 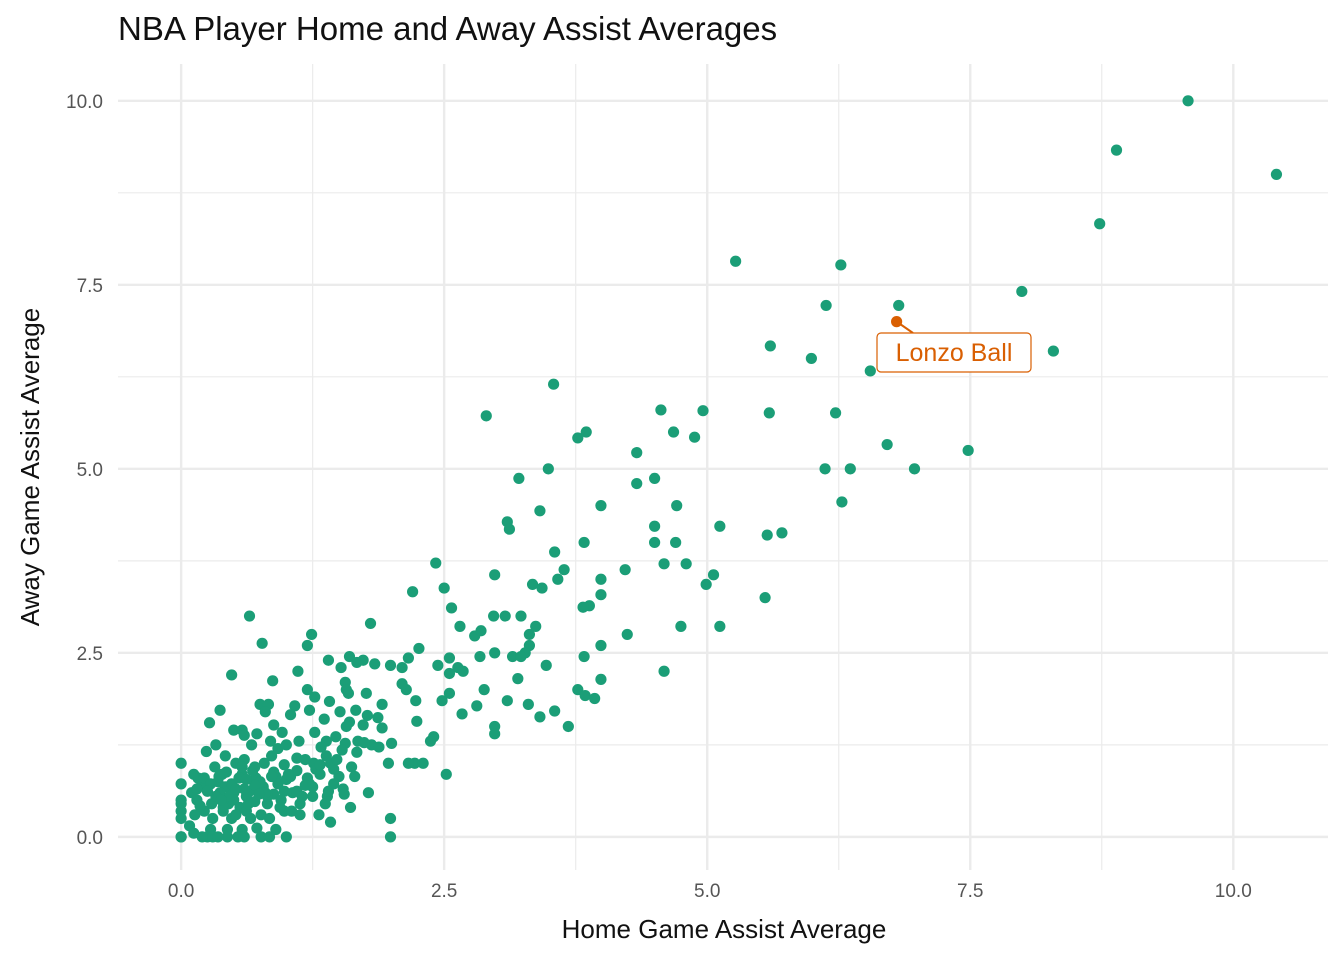 What do you see at coordinates (84, 102) in the screenshot?
I see `y-tick-label: 10.0` at bounding box center [84, 102].